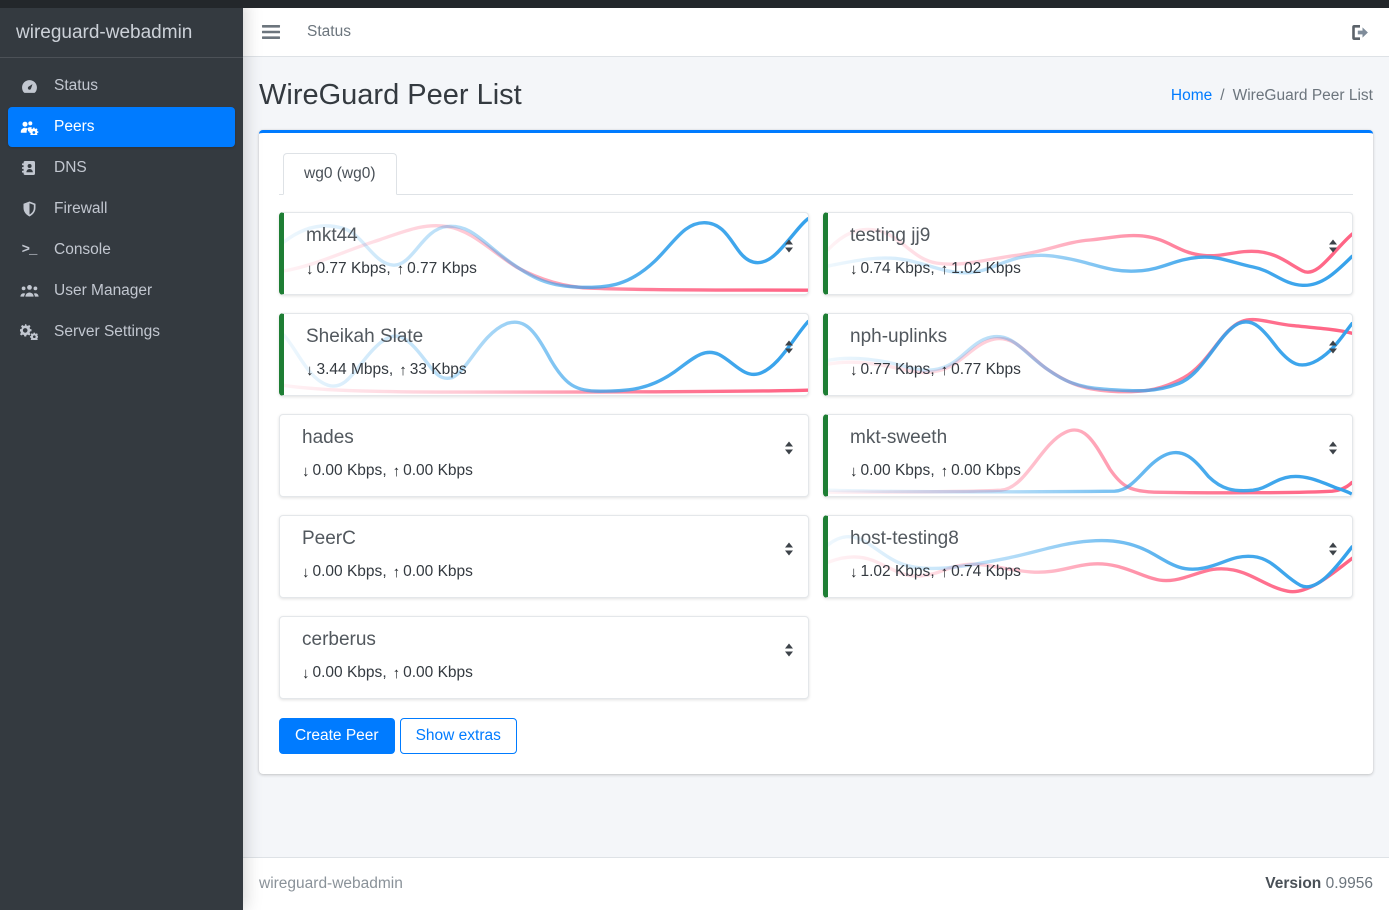 This screenshot has height=910, width=1389. Describe the element at coordinates (1088, 354) in the screenshot. I see `peer-card: nph-uplinks ↓ 0.77 Kbps , ↑ 0.77 Kbps` at that location.